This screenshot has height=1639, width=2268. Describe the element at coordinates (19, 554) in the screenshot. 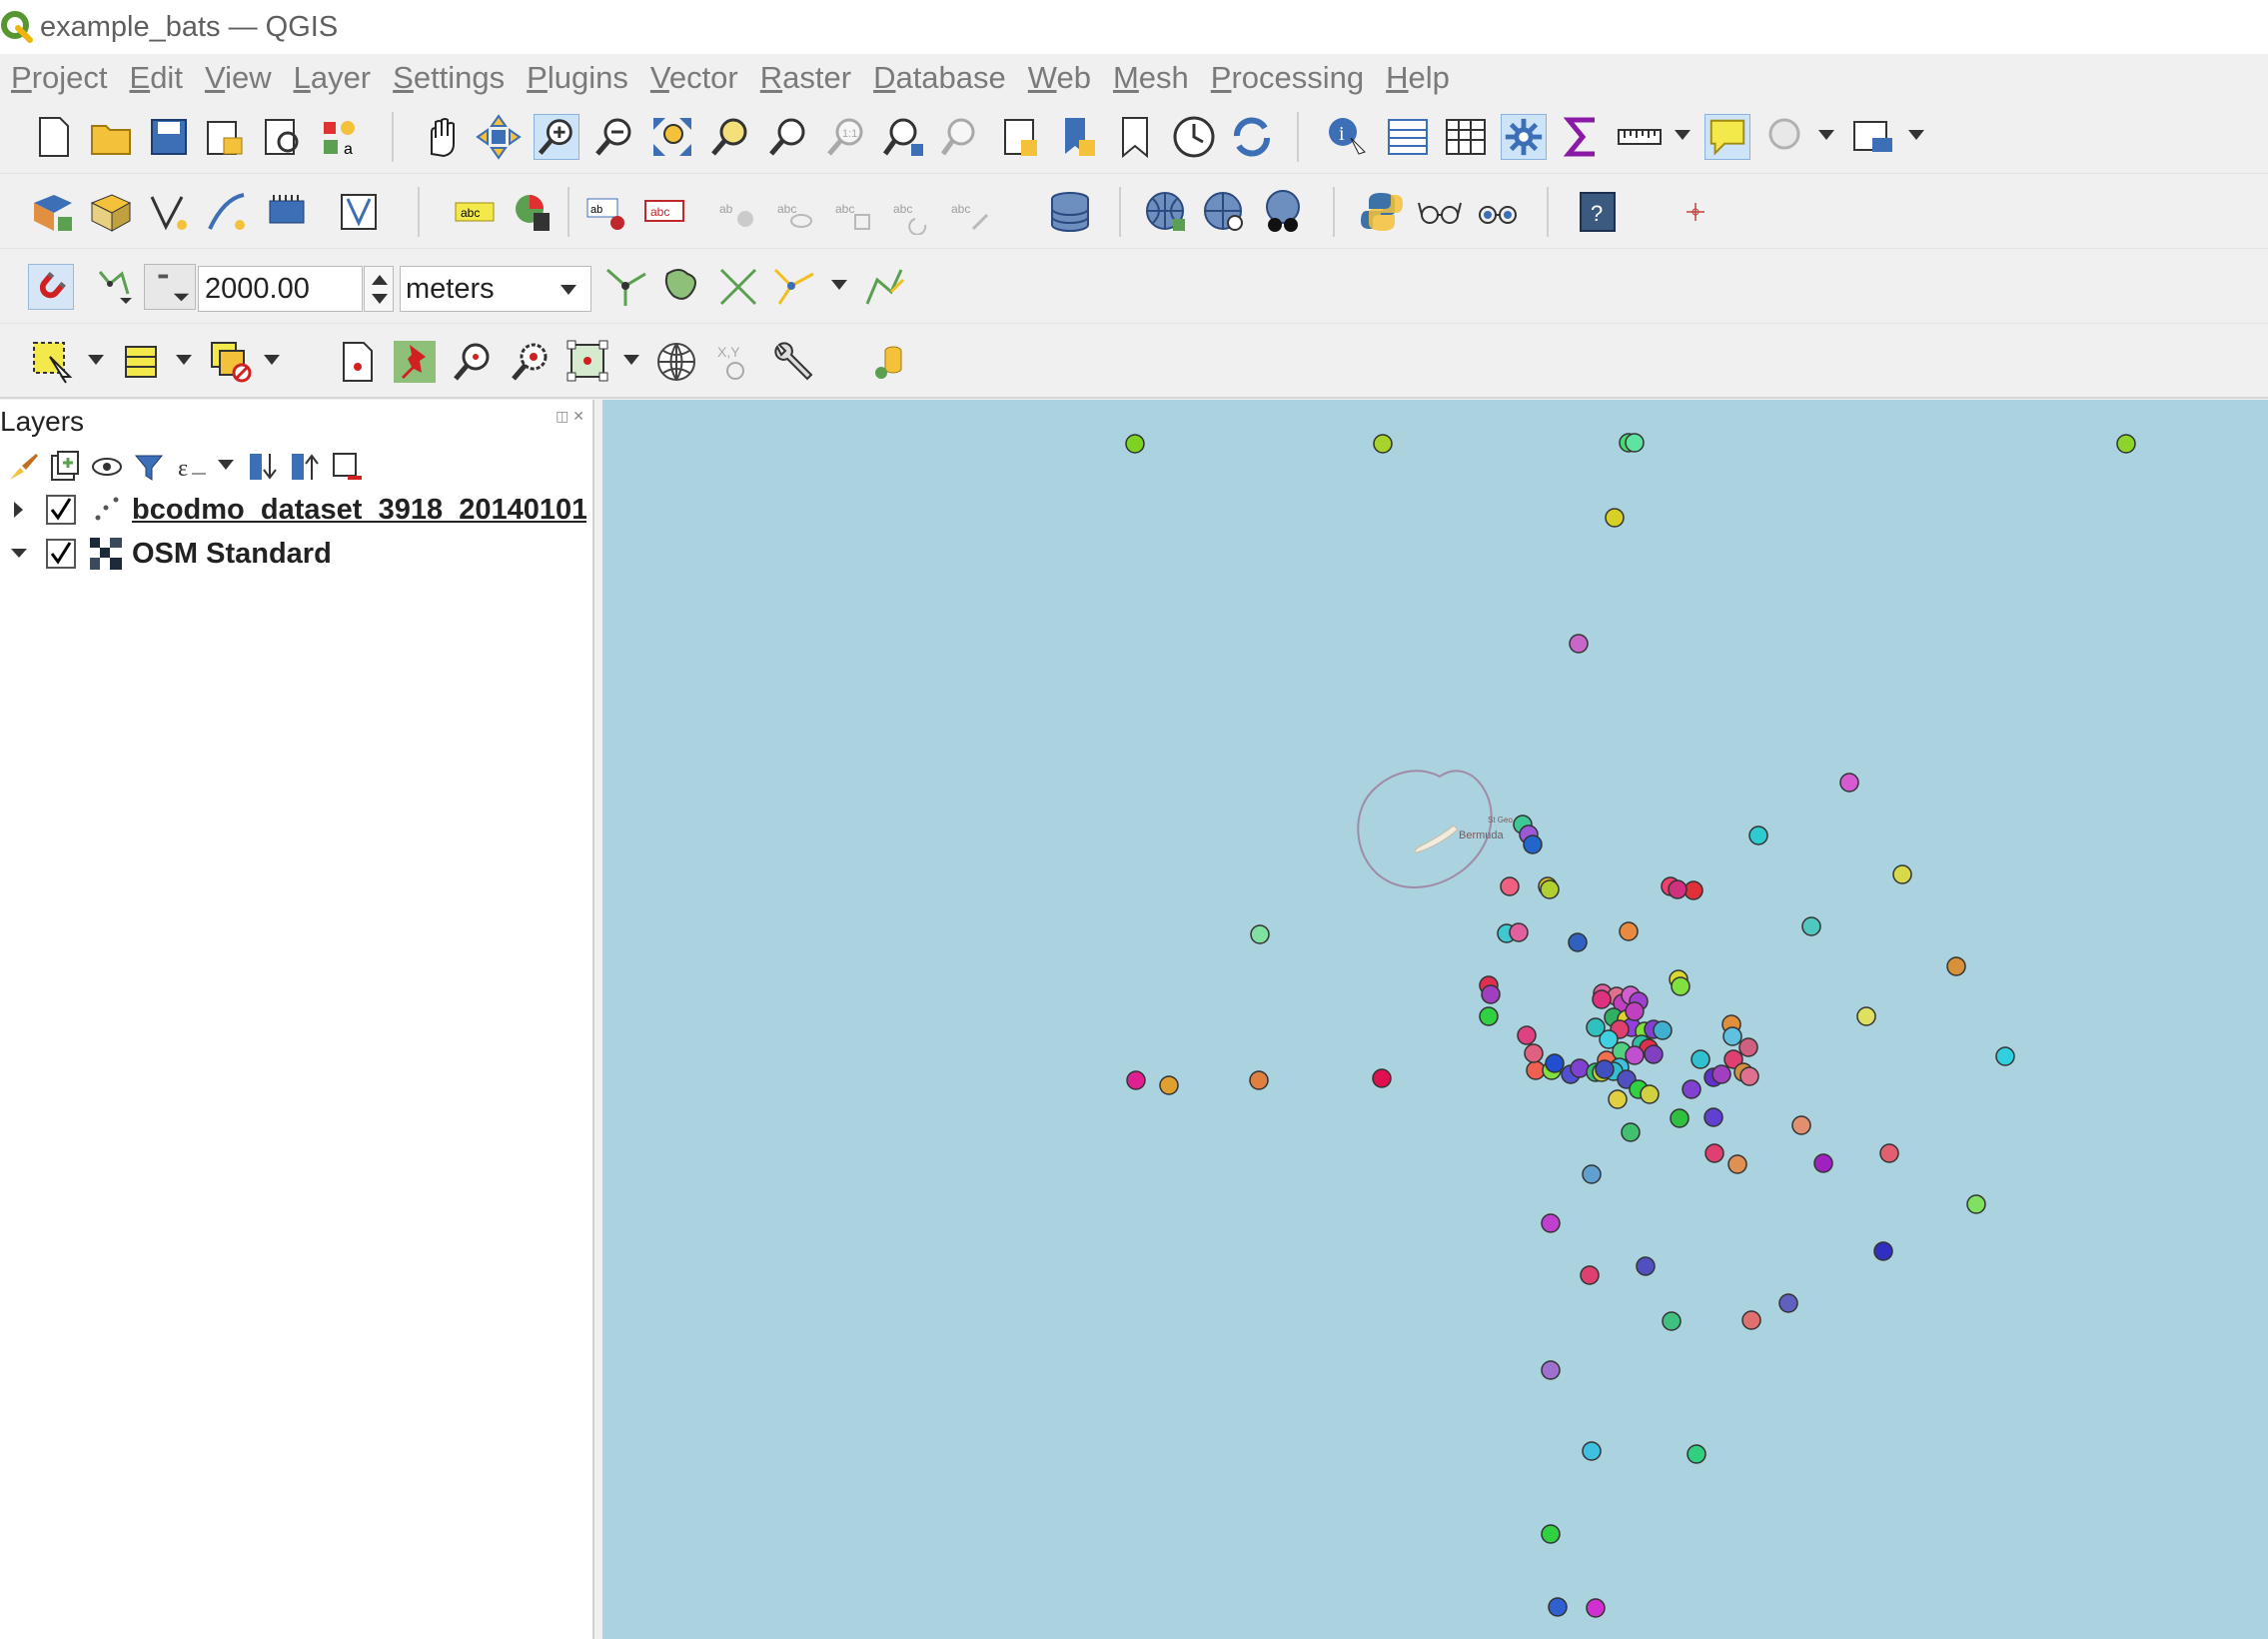

I see `chevron-down-icon` at that location.